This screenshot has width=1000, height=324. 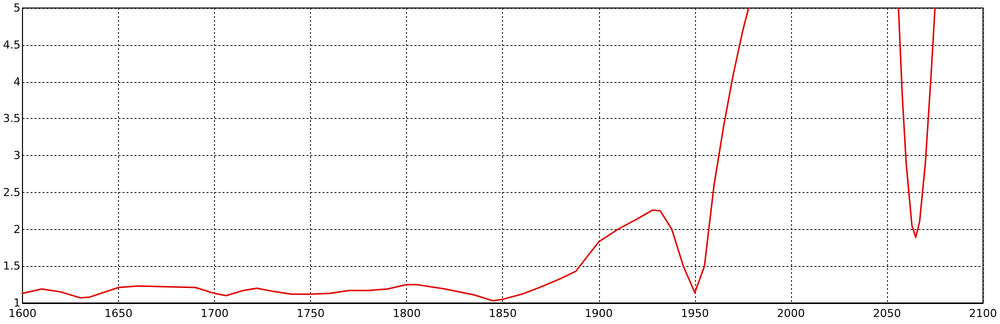 I want to click on y-tick-label: 3.5, so click(x=11, y=119).